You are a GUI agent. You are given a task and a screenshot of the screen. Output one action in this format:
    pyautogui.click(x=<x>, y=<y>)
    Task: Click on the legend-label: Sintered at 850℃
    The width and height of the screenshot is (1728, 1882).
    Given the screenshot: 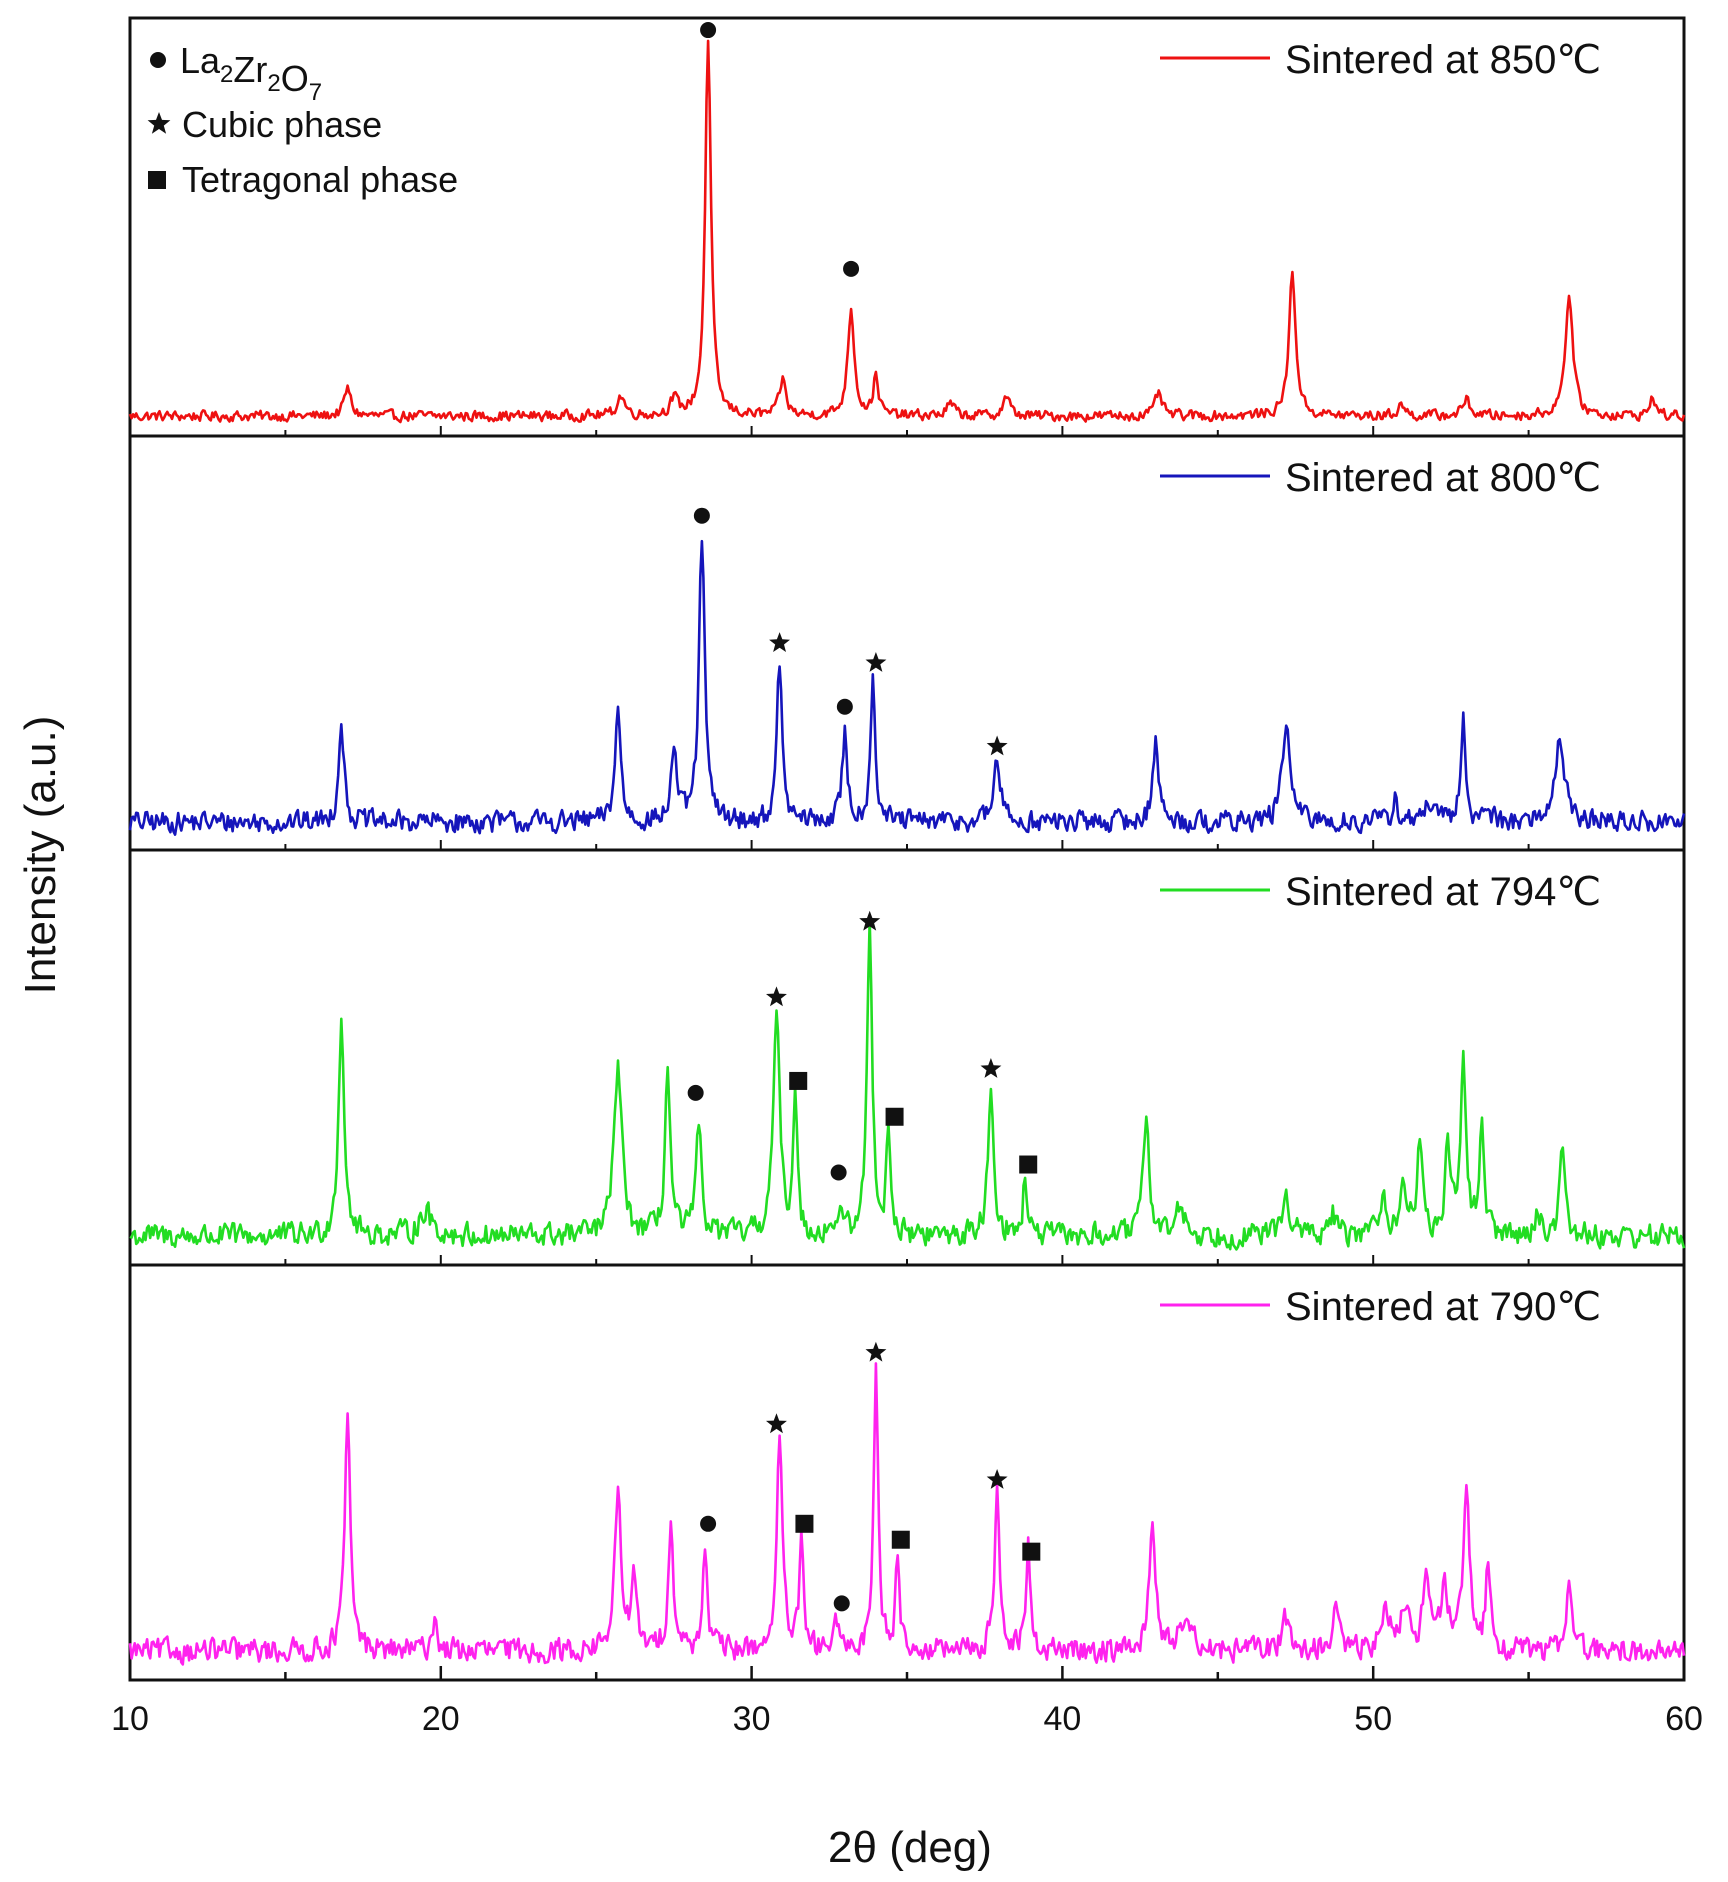 What is the action you would take?
    pyautogui.click(x=1443, y=60)
    